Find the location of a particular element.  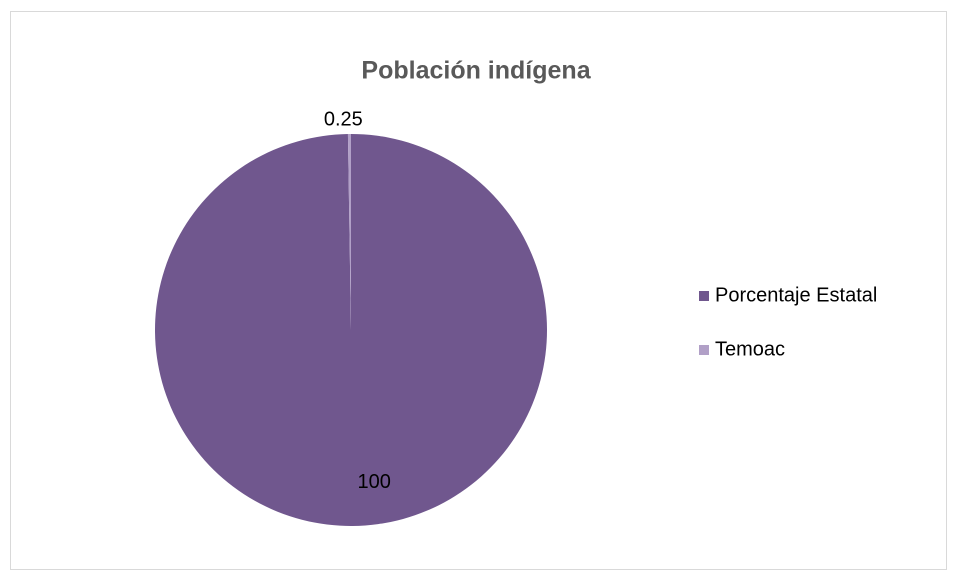

legend-label: Temoac is located at coordinates (750, 349).